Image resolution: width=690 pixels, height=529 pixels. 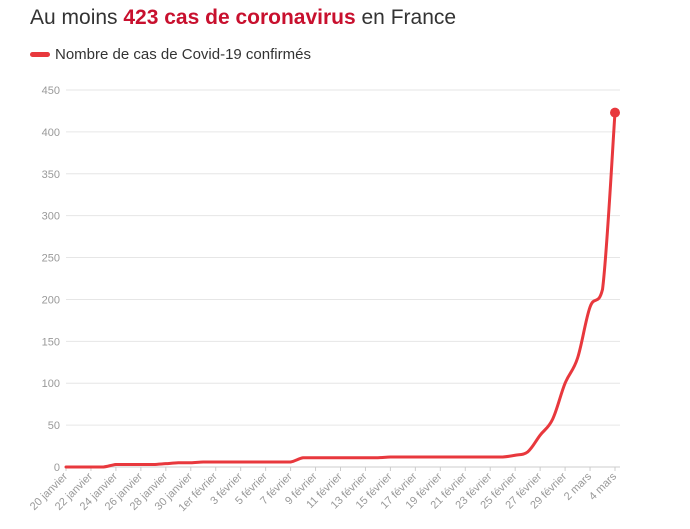 I want to click on y-tick-label: 150, so click(x=51, y=342).